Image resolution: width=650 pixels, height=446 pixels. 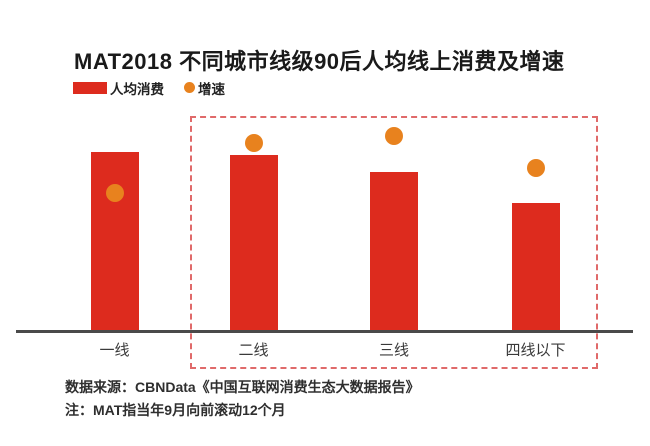 What do you see at coordinates (175, 410) in the screenshot?
I see `mat-definition-note: 注：MAT指当年9月向前滚动12个月` at bounding box center [175, 410].